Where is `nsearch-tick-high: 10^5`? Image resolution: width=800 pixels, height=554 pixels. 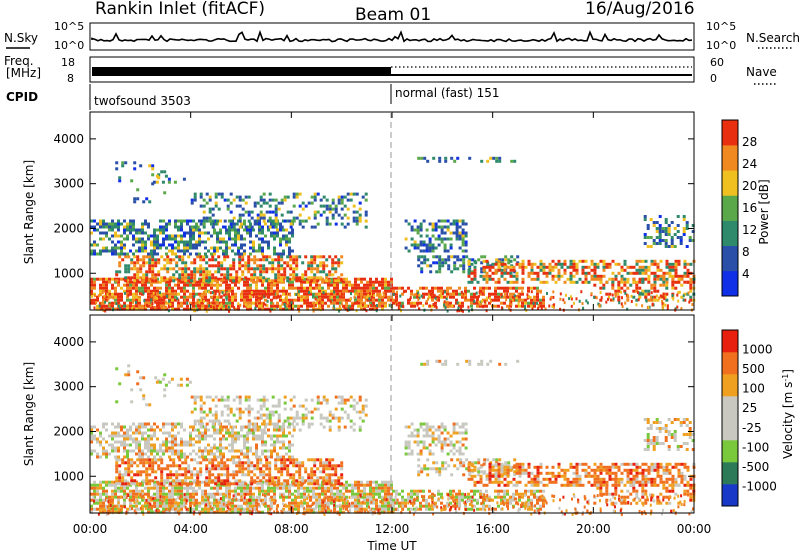
nsearch-tick-high: 10^5 is located at coordinates (721, 26).